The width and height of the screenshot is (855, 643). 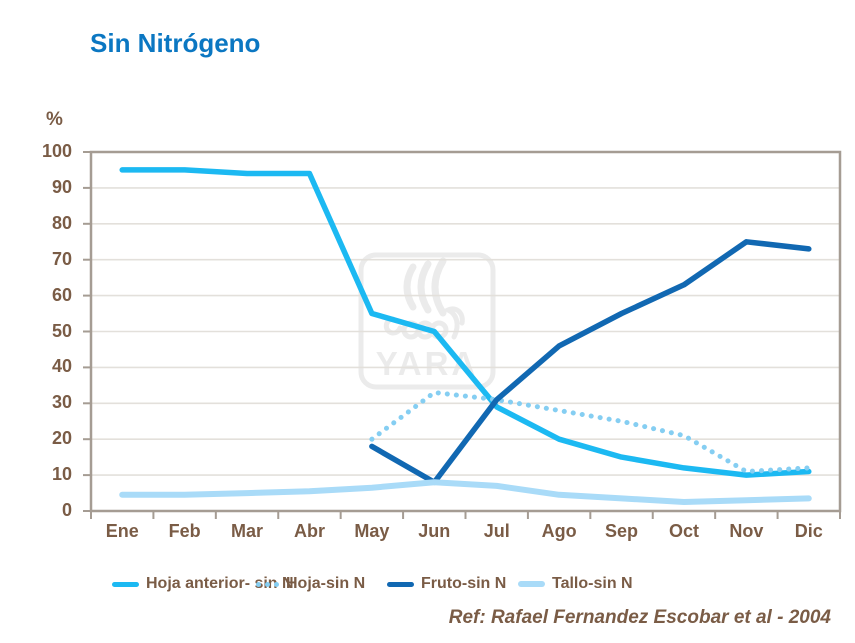 What do you see at coordinates (531, 584) in the screenshot?
I see `legend-swatch-solid-paleblue` at bounding box center [531, 584].